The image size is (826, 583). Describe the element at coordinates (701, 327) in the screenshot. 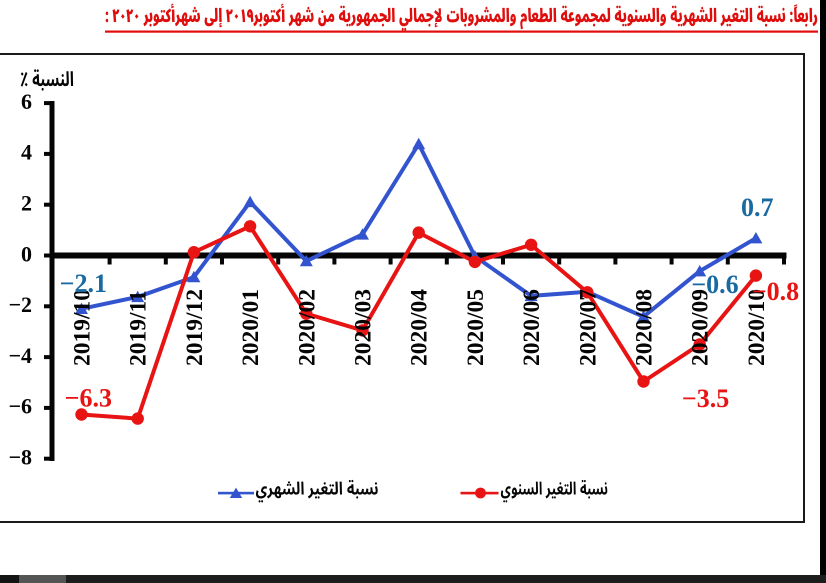

I see `svg-text: 2020/09` at that location.